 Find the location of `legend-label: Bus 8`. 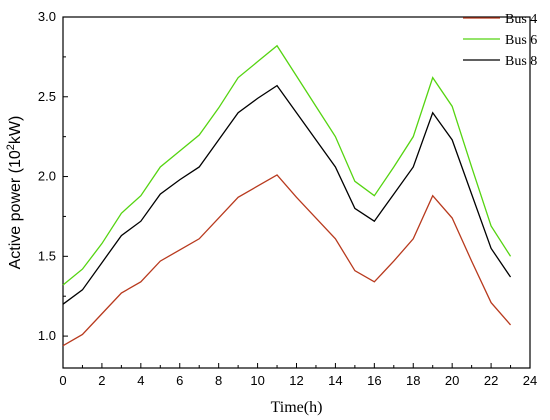

legend-label: Bus 8 is located at coordinates (521, 61).